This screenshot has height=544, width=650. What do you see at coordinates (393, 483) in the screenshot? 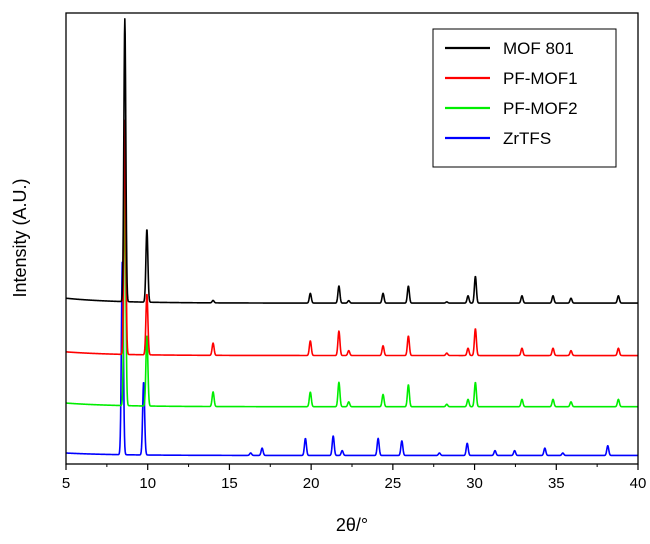
I see `x-tick-label-4: 25` at bounding box center [393, 483].